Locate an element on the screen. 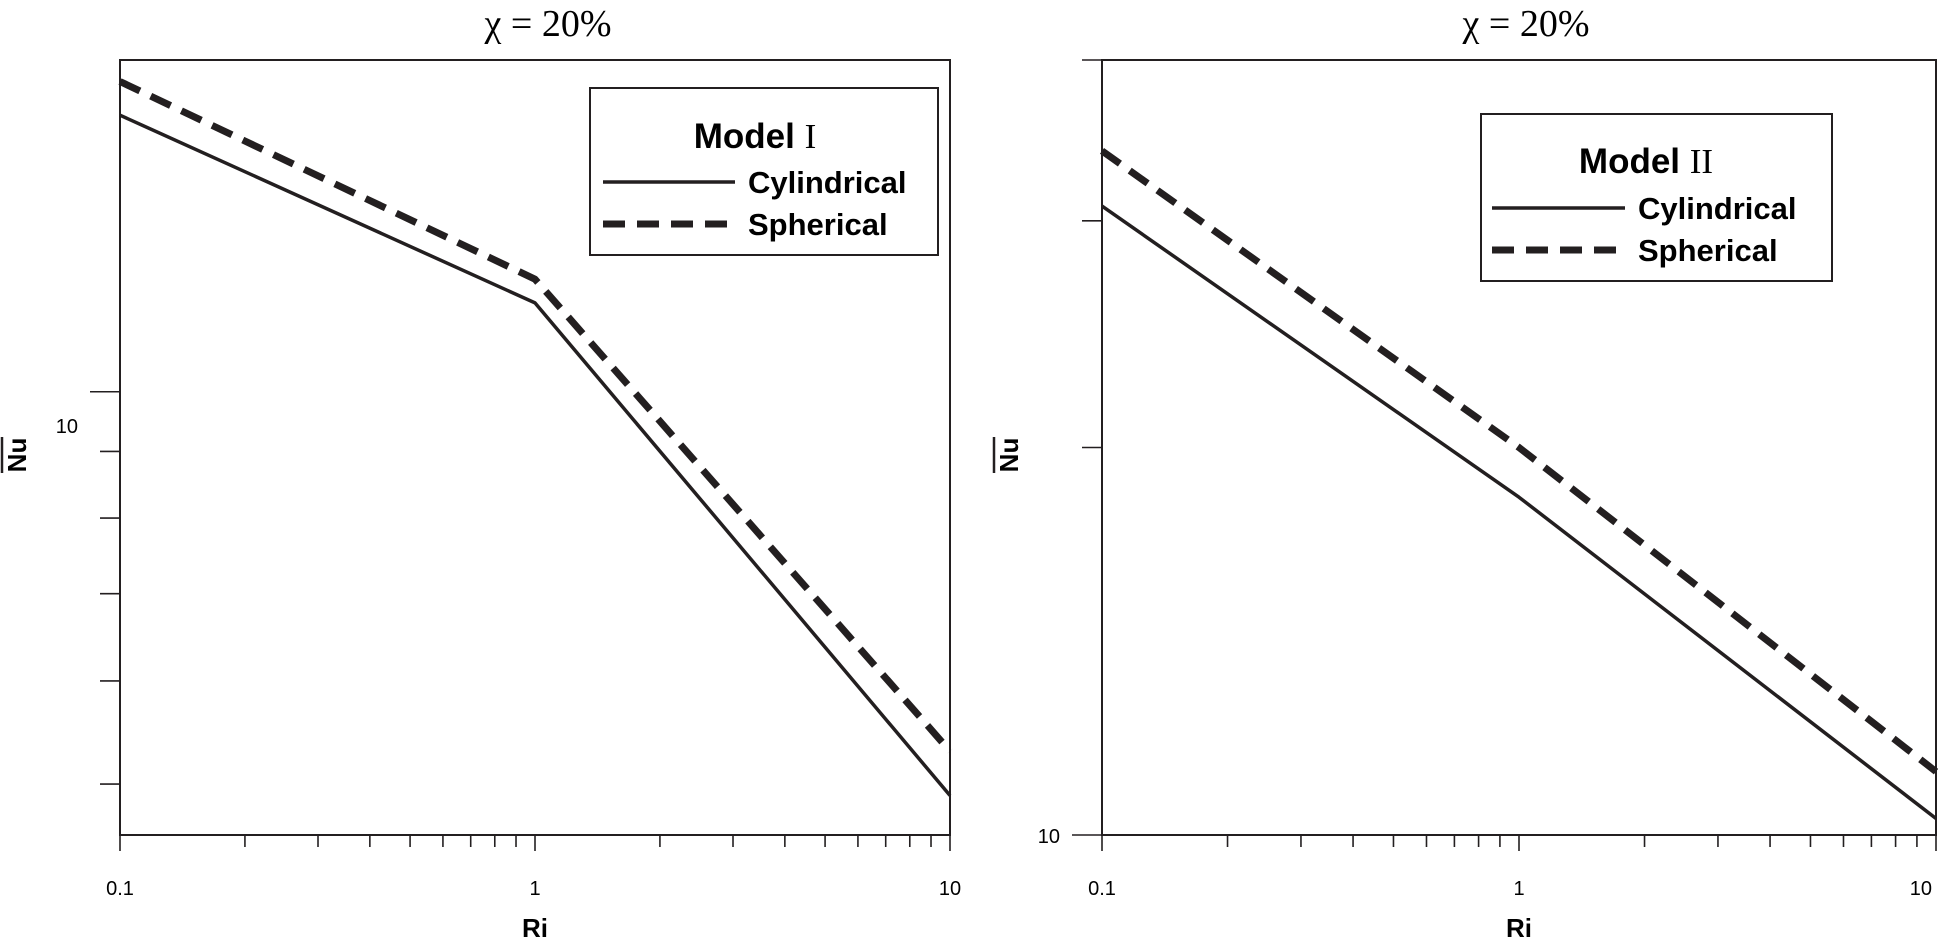 The width and height of the screenshot is (1943, 942). chart-2-x-tick-label-0: 0.1 is located at coordinates (1102, 889).